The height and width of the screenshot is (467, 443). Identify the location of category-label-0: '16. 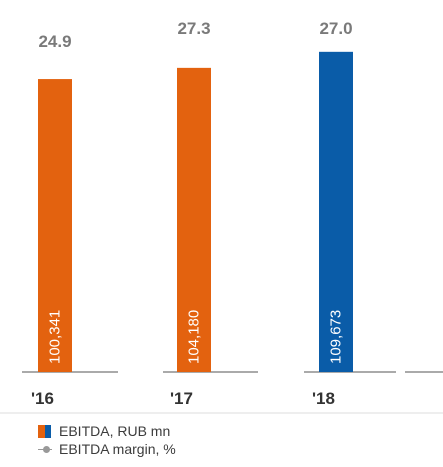
(42, 398).